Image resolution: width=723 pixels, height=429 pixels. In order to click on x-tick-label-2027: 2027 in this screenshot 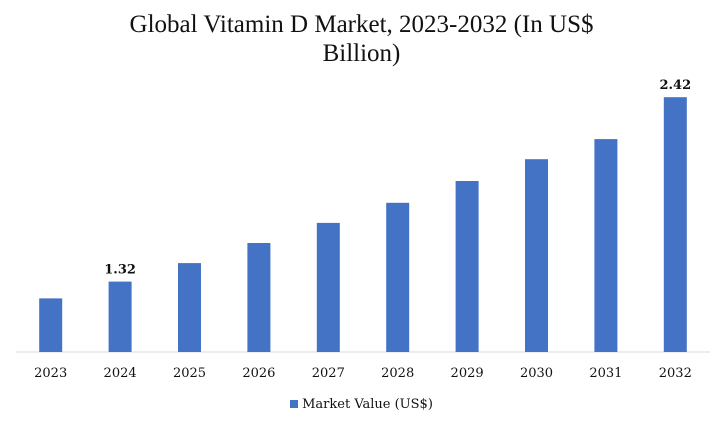, I will do `click(328, 373)`.